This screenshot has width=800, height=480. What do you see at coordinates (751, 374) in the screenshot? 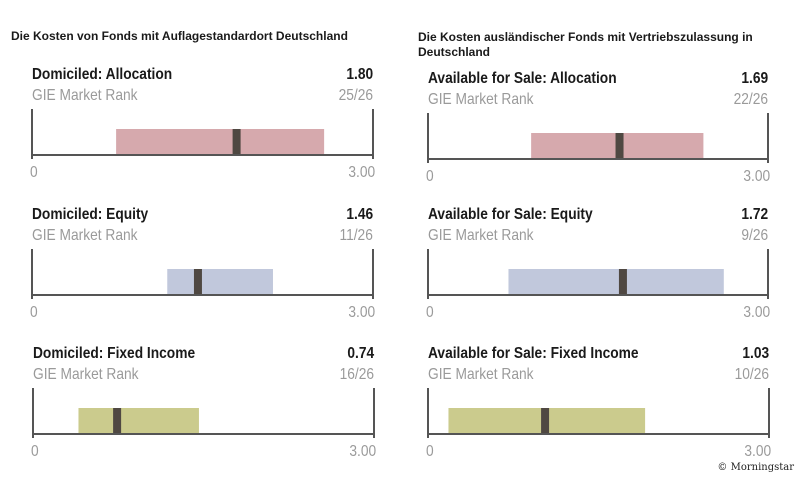
I see `rank-value: 10/26` at bounding box center [751, 374].